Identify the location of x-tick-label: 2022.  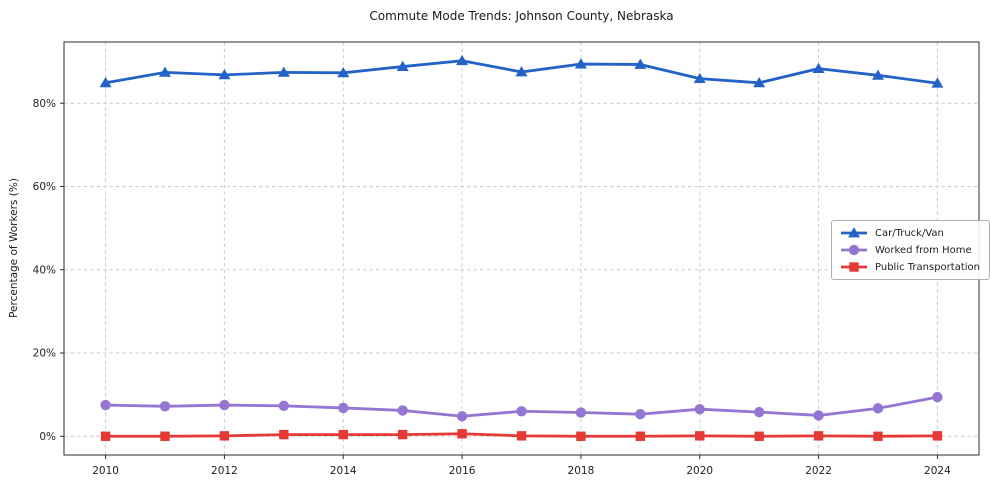
(818, 471).